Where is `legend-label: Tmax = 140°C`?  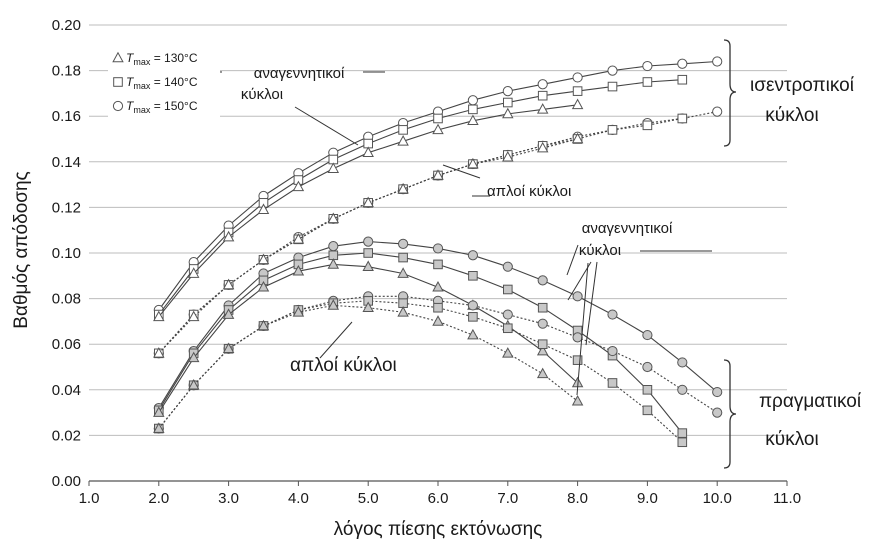 legend-label: Tmax = 140°C is located at coordinates (162, 83).